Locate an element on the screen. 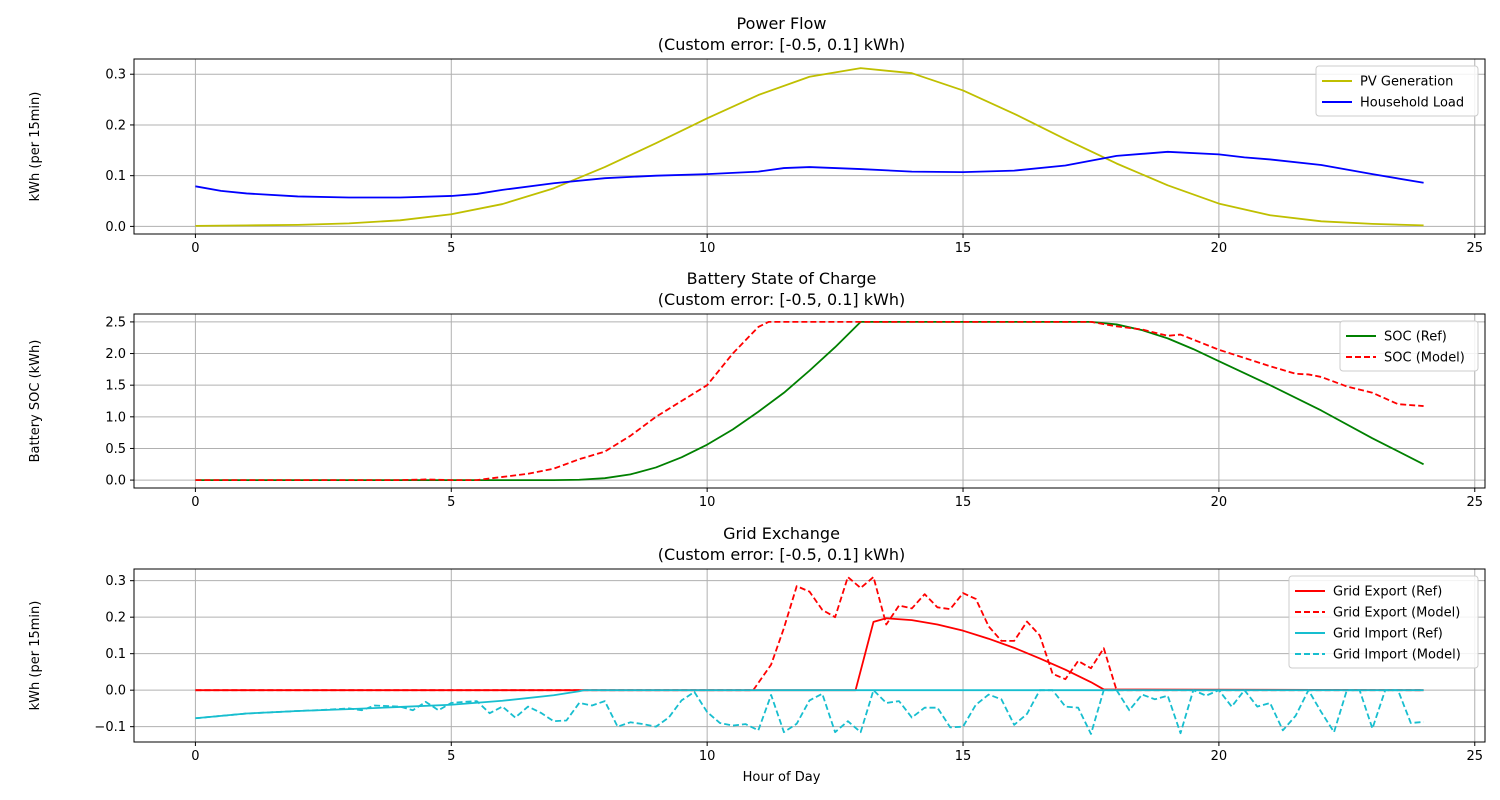 The width and height of the screenshot is (1500, 800). y-tick-label: 1.0 is located at coordinates (115, 417).